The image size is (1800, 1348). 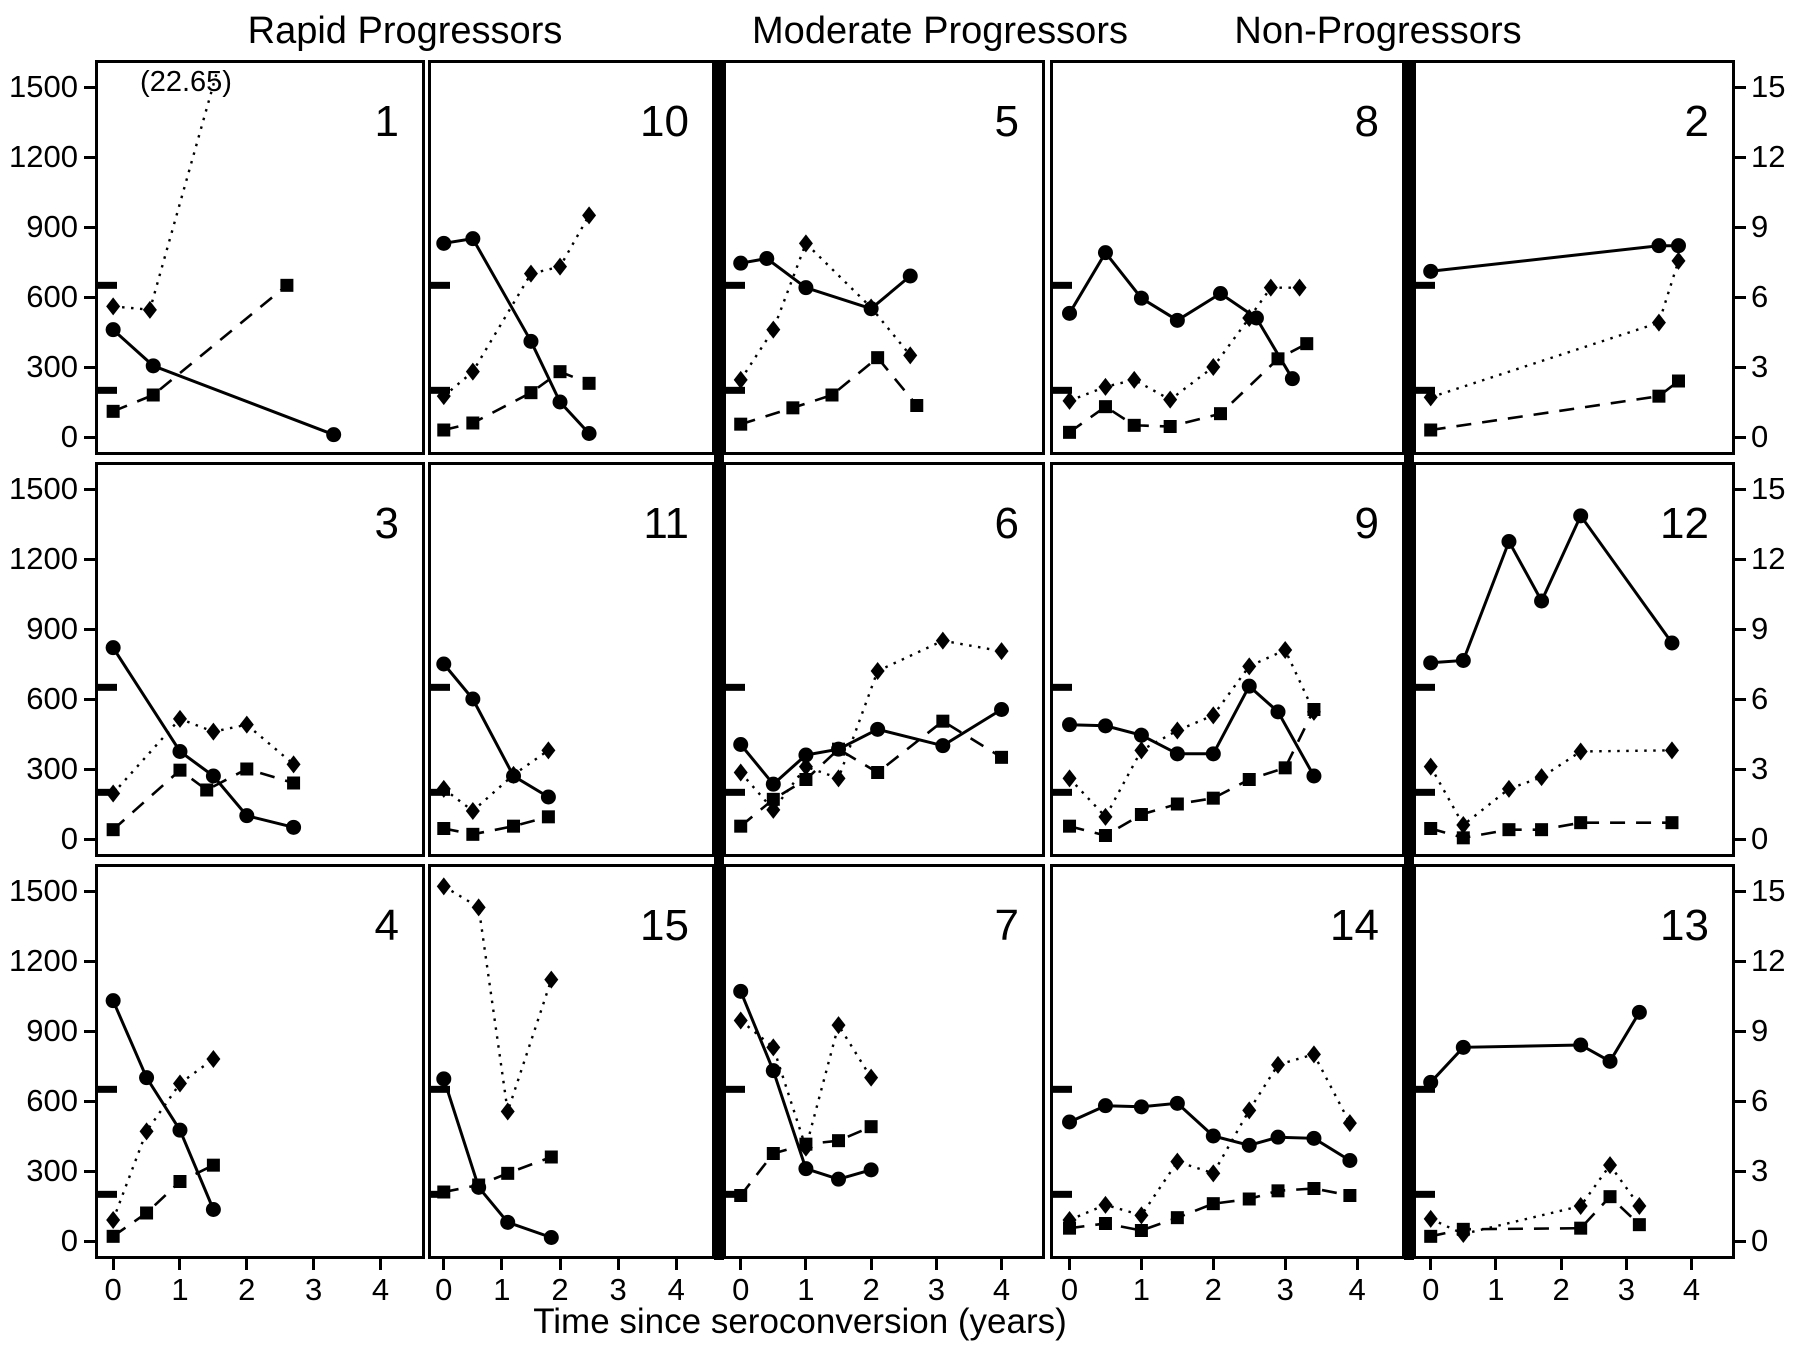 I want to click on left-y-tick-label: 600, so click(x=52, y=1100).